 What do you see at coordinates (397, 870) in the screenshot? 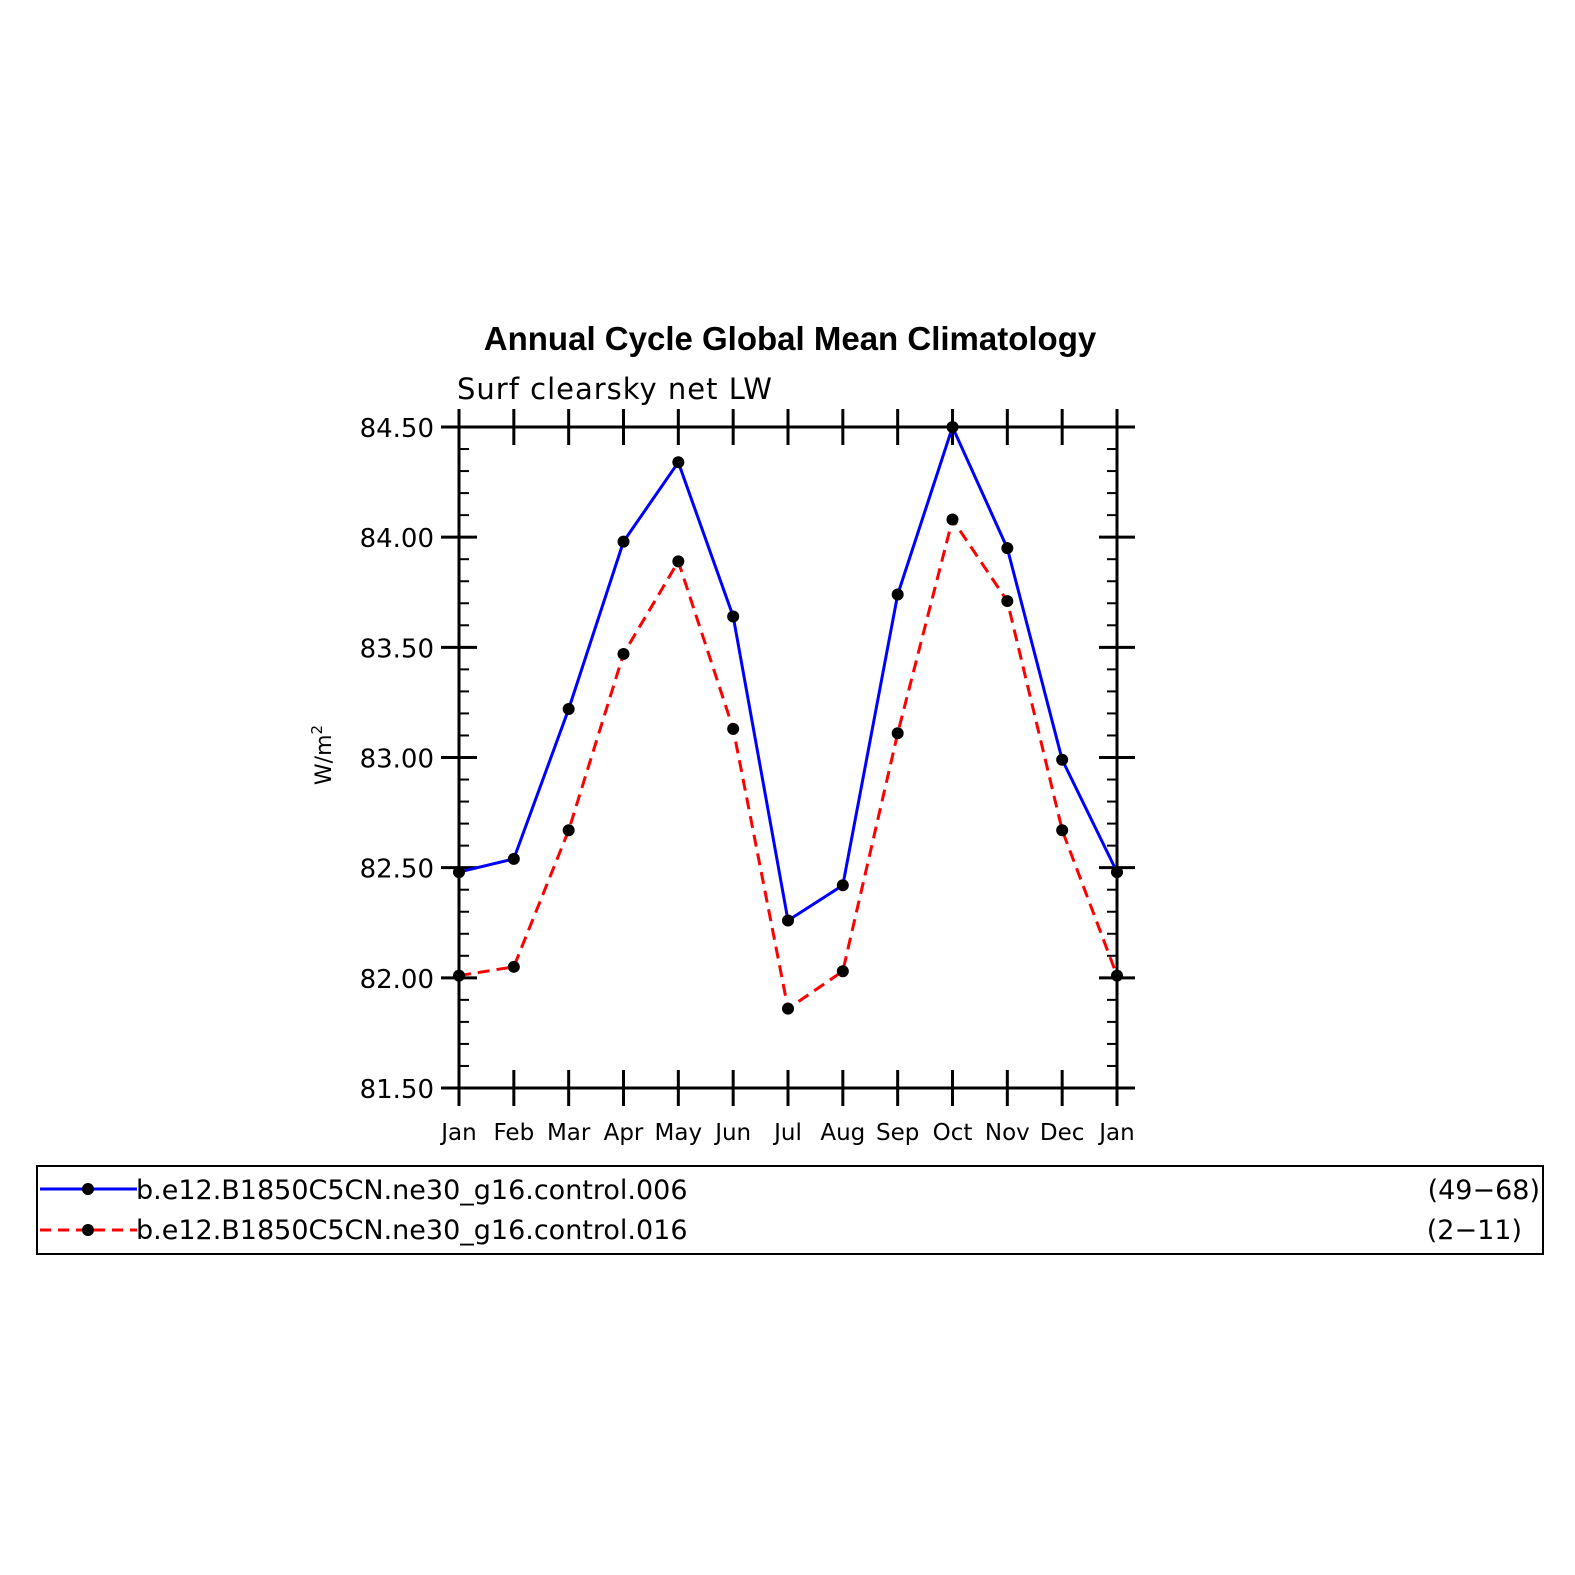
I see `y-tick-label: 82.50` at bounding box center [397, 870].